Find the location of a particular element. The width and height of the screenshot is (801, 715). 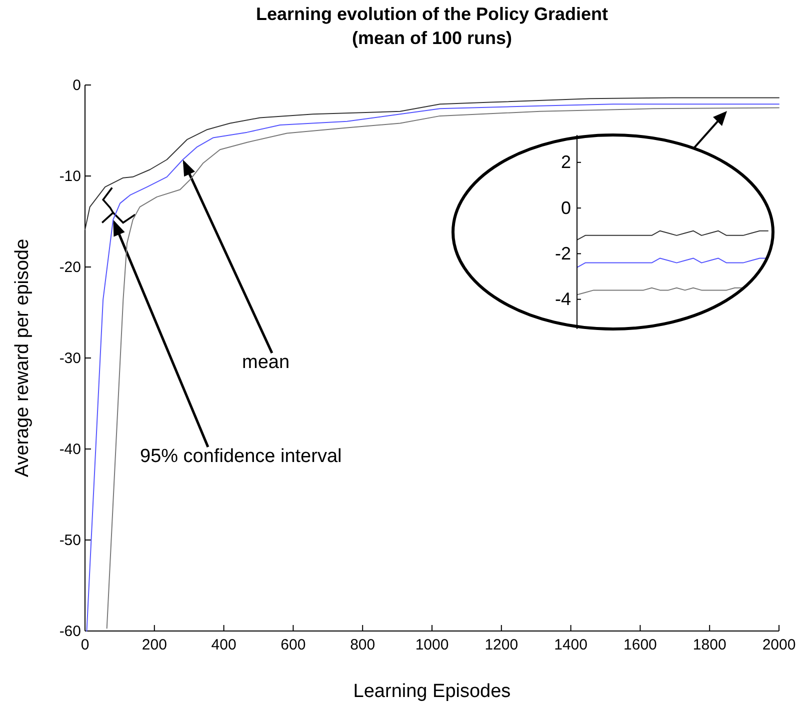

y-tick-label: -2 is located at coordinates (562, 253).